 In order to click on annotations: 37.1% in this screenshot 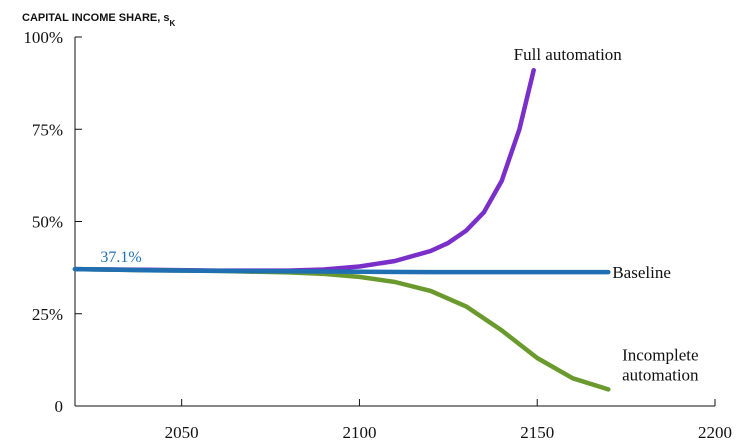, I will do `click(120, 257)`.